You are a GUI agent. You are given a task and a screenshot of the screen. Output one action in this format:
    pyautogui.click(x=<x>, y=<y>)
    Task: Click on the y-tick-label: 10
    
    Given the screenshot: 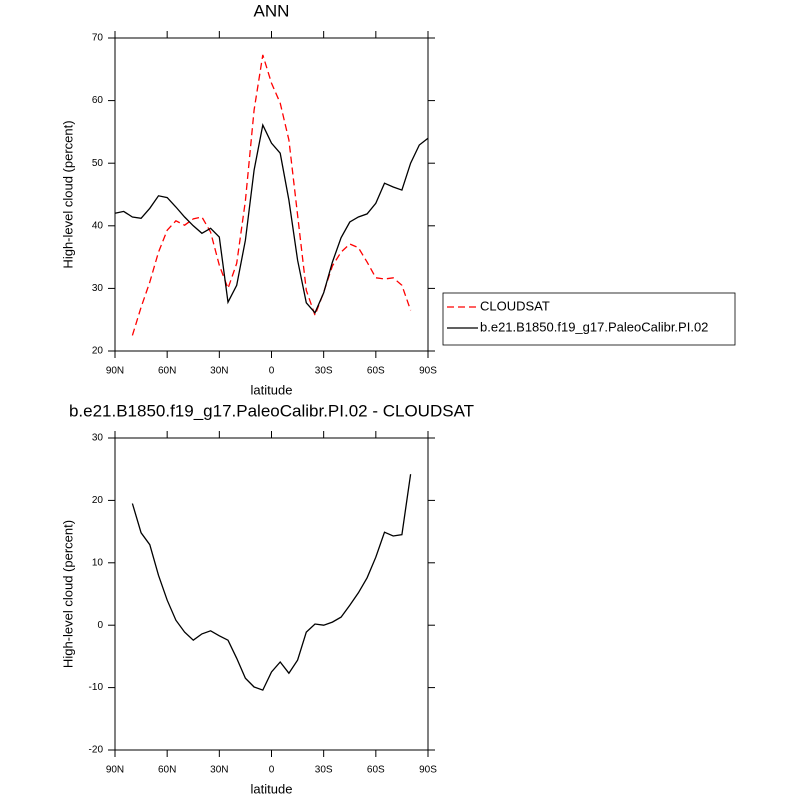 What is the action you would take?
    pyautogui.click(x=98, y=562)
    